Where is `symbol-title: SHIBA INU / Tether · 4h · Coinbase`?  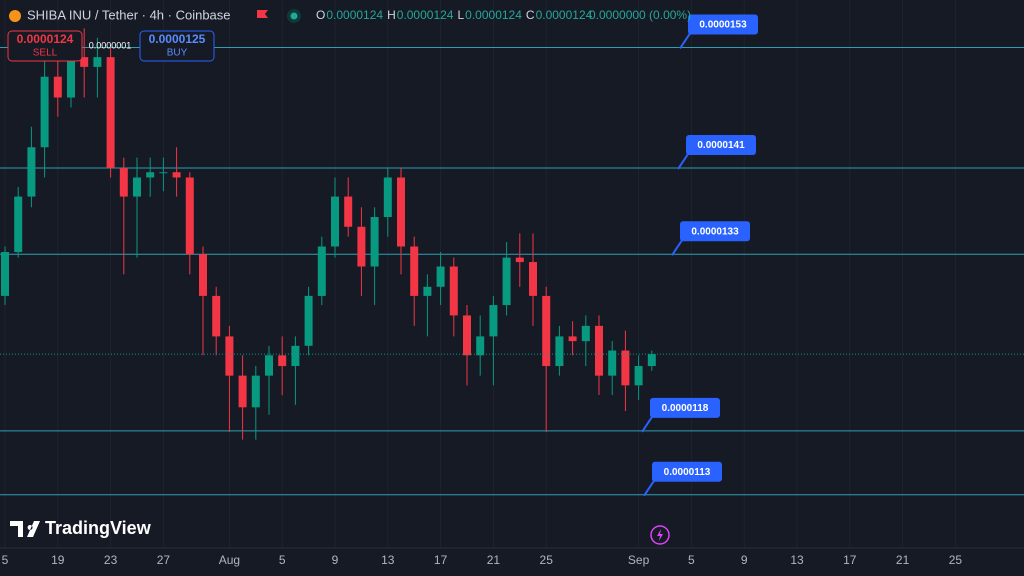
symbol-title: SHIBA INU / Tether · 4h · Coinbase is located at coordinates (129, 14).